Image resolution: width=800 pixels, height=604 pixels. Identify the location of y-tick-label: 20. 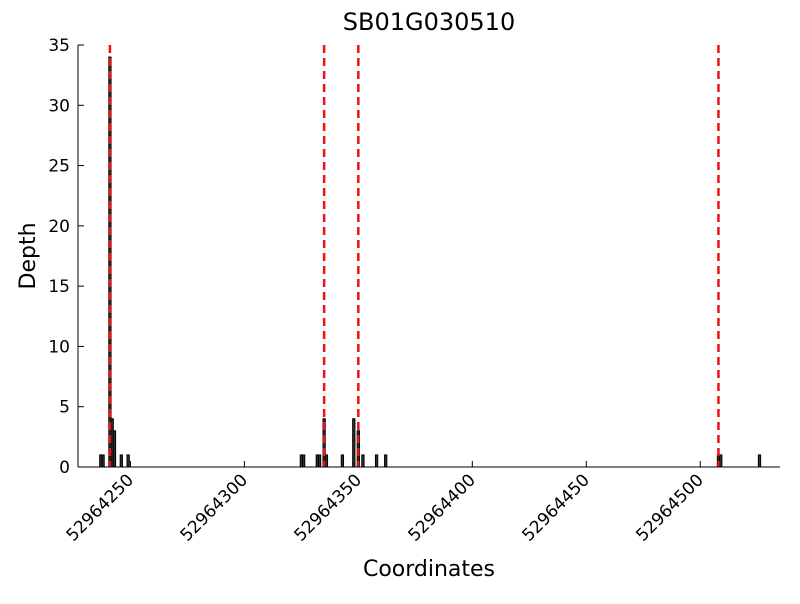
(59, 227).